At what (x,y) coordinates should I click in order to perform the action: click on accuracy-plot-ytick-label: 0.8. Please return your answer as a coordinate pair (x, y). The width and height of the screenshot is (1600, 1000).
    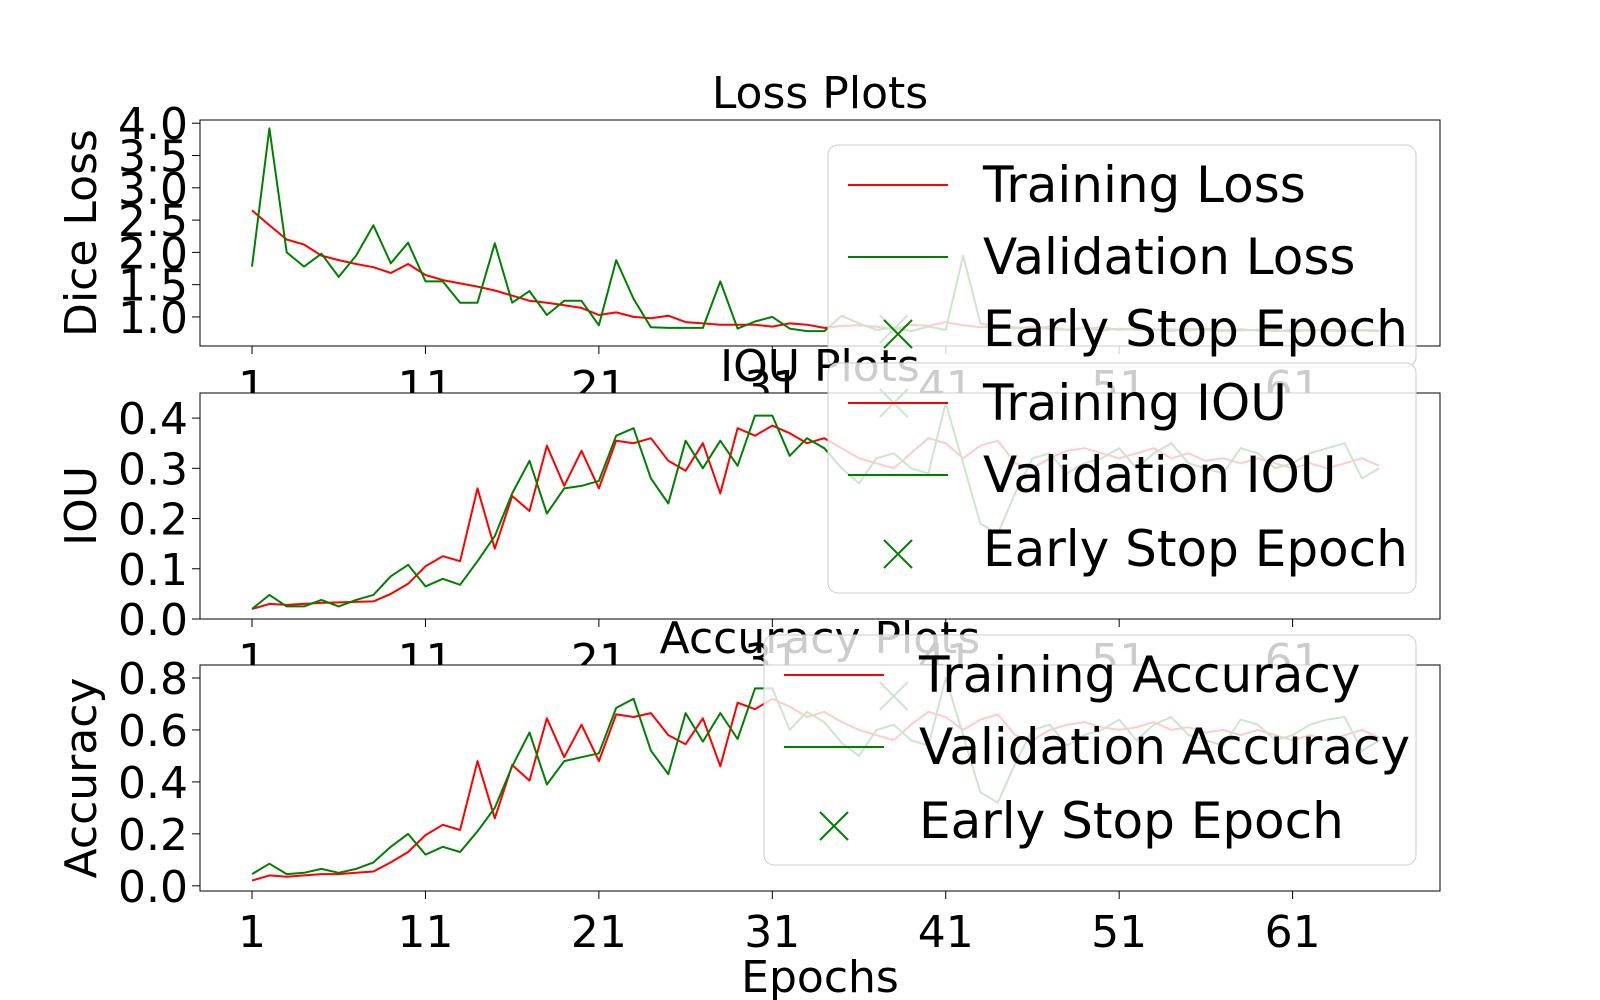
    Looking at the image, I should click on (153, 679).